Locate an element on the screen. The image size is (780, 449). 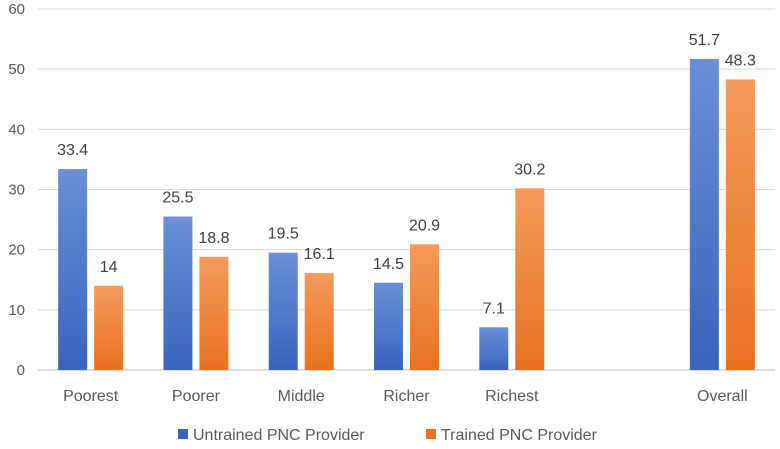
x-category-label: Poorest is located at coordinates (91, 396).